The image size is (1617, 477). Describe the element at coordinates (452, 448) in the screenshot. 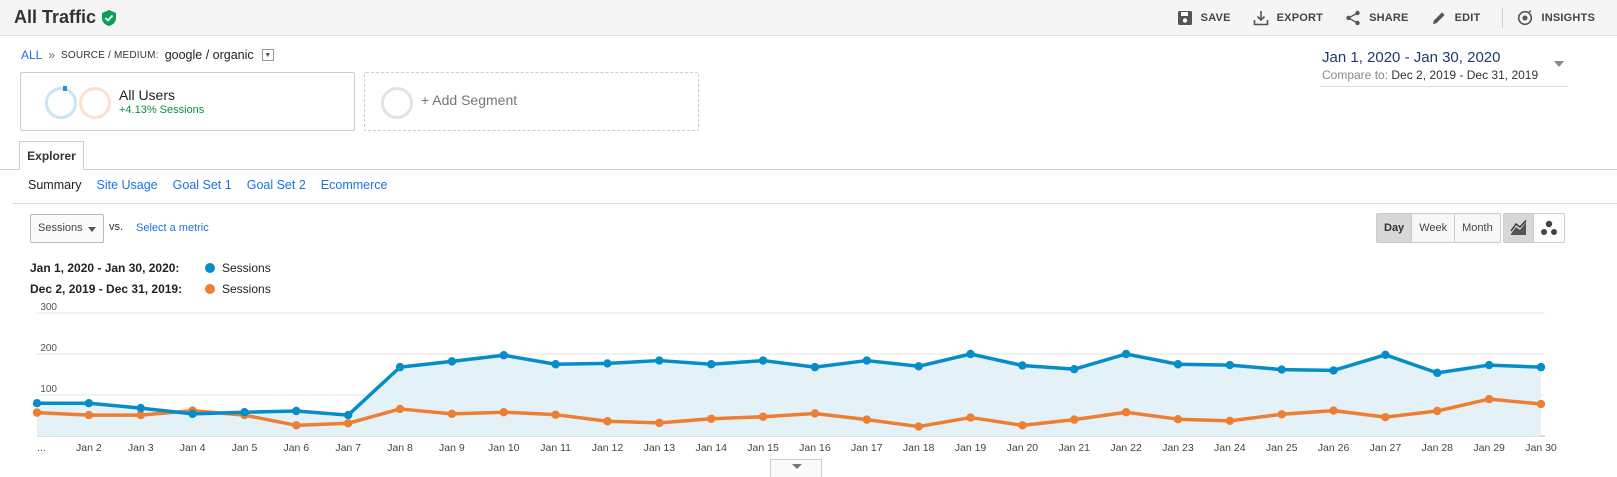

I see `x-tick-label: Jan 9` at that location.